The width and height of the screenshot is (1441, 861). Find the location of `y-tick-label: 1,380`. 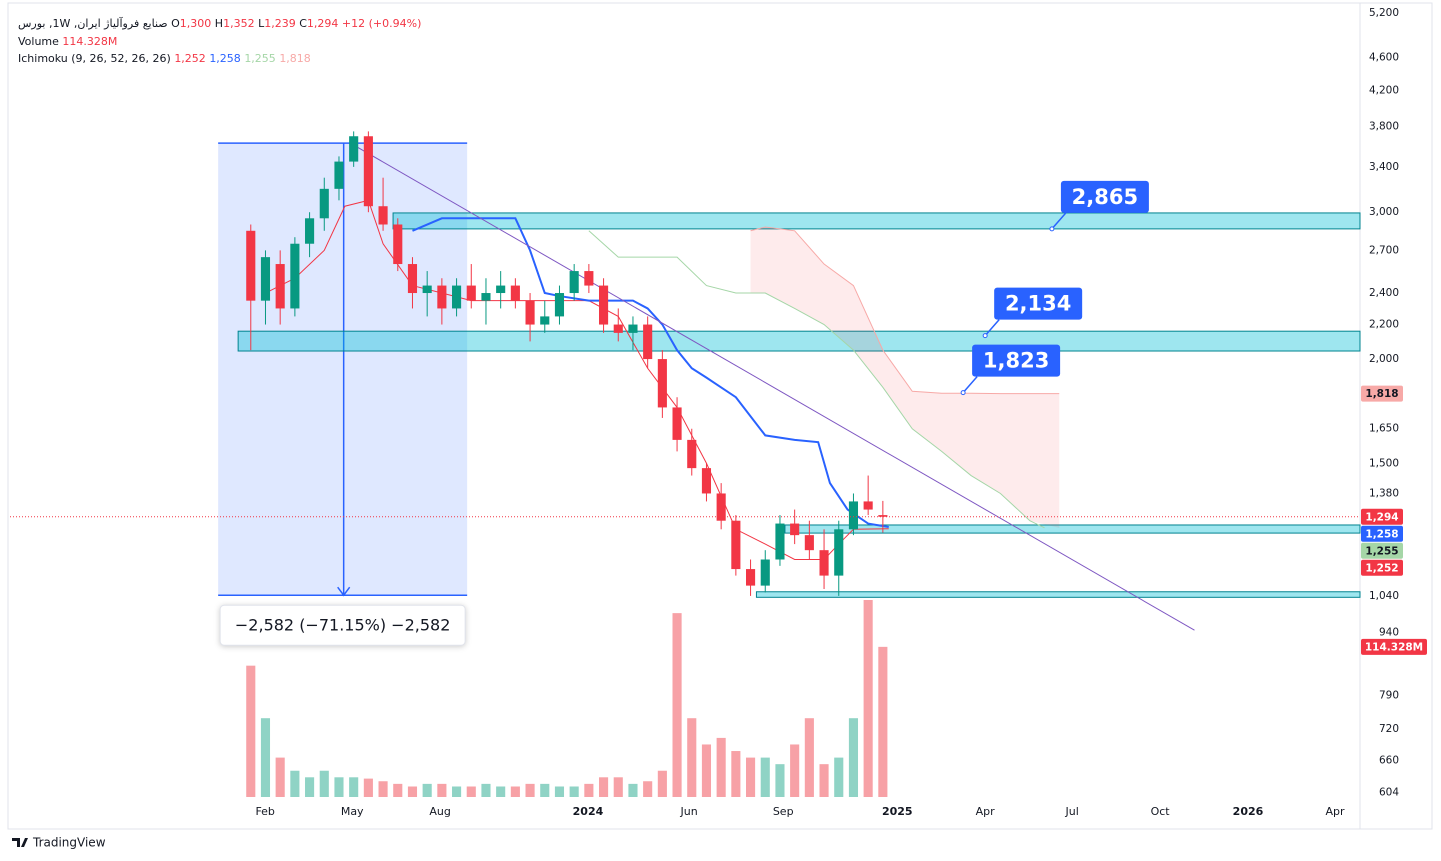

y-tick-label: 1,380 is located at coordinates (1384, 493).